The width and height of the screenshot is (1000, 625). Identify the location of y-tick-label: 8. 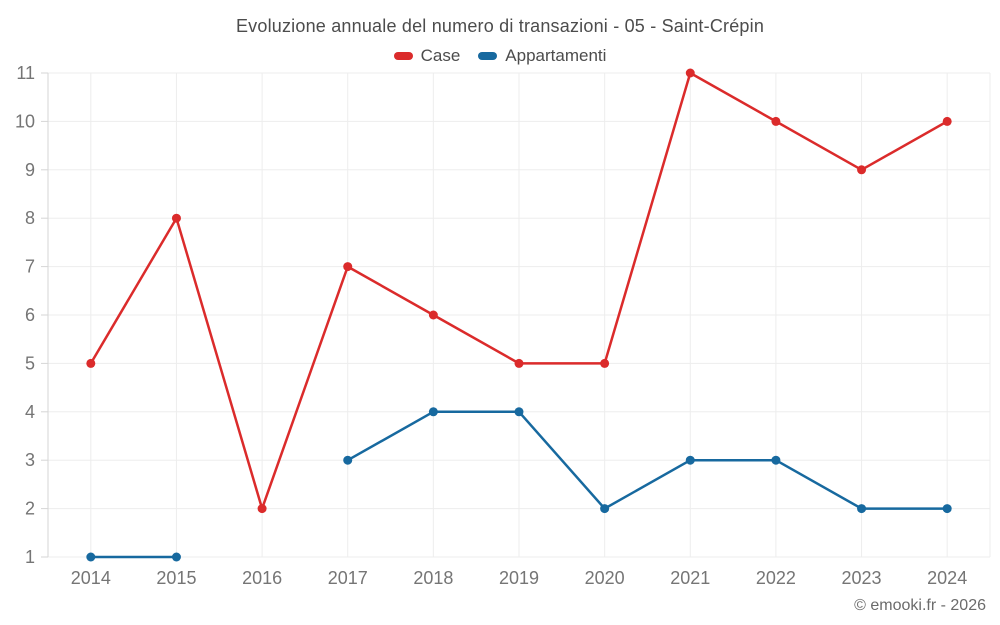
(30, 218).